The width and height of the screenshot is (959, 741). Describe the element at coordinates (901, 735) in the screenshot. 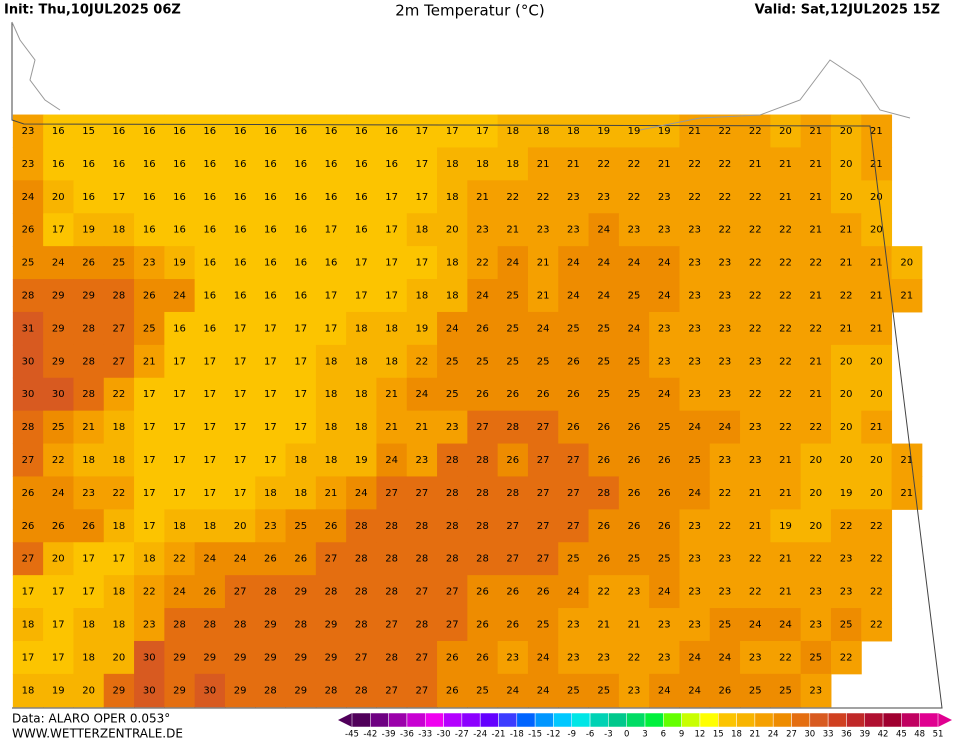

I see `colorbar-label: 45` at that location.